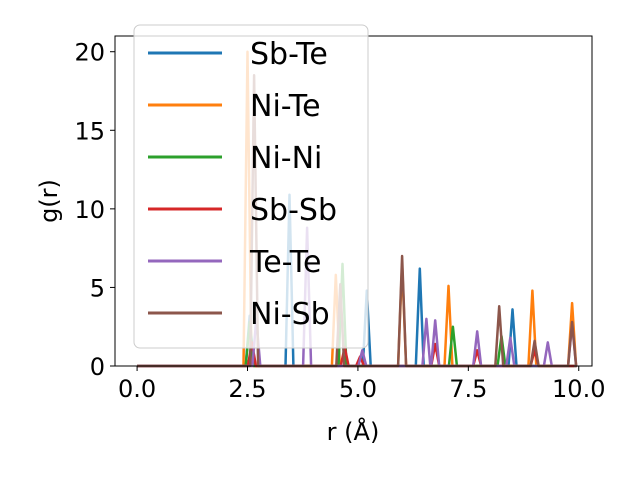  What do you see at coordinates (468, 389) in the screenshot?
I see `x-tick-label: 7.5` at bounding box center [468, 389].